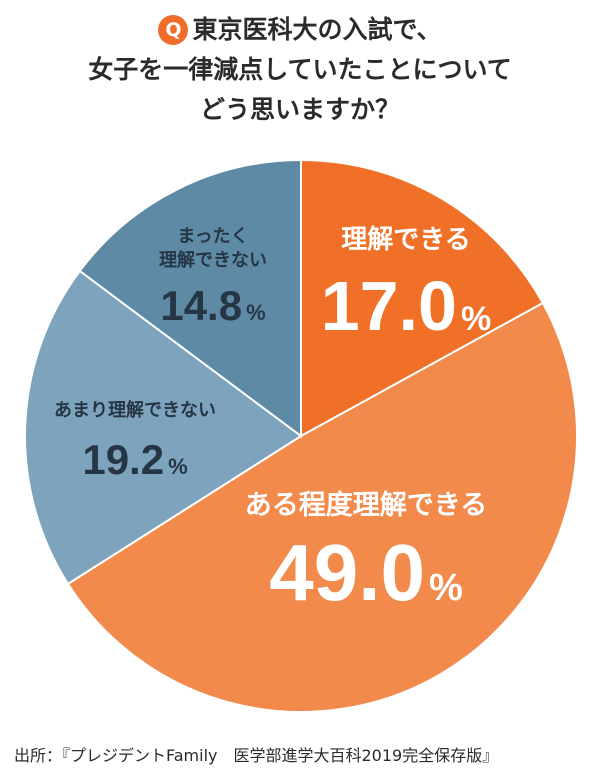 This screenshot has width=600, height=784. What do you see at coordinates (134, 459) in the screenshot?
I see `slice-value-label: 19.2%` at bounding box center [134, 459].